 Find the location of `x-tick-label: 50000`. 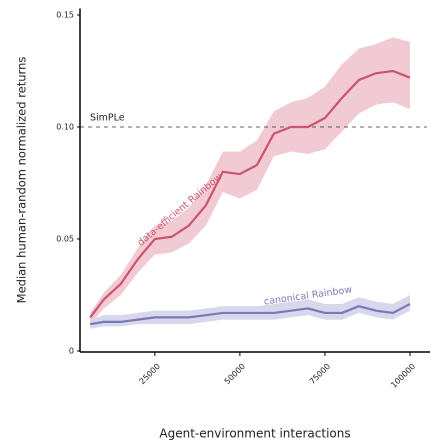

x-tick-label: 50000 is located at coordinates (235, 374).